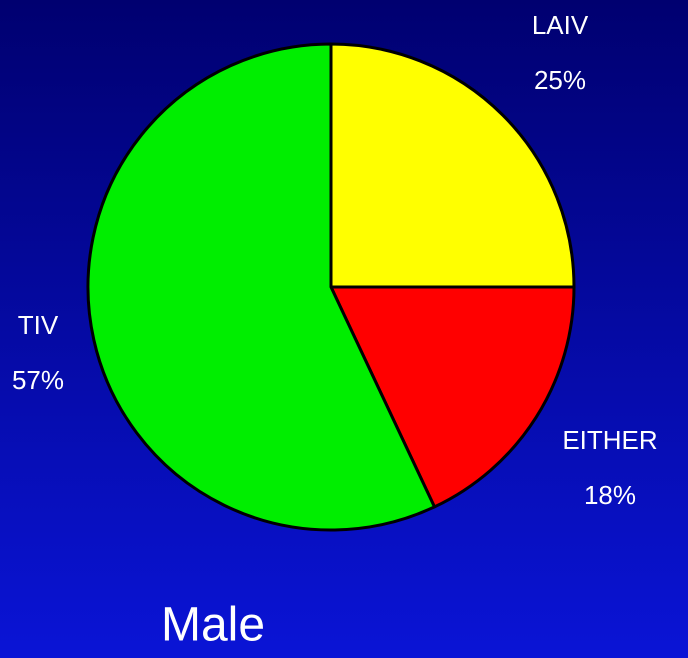 This screenshot has width=688, height=658. Describe the element at coordinates (609, 440) in the screenshot. I see `slice-label: EITHER` at that location.